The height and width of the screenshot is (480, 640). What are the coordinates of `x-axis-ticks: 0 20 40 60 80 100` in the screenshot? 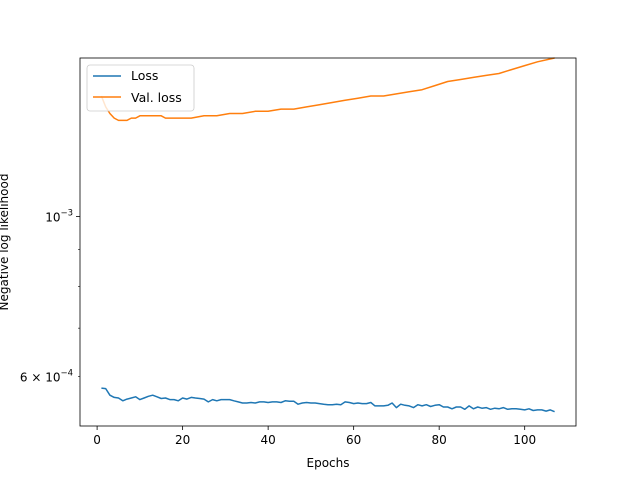 It's located at (314, 436).